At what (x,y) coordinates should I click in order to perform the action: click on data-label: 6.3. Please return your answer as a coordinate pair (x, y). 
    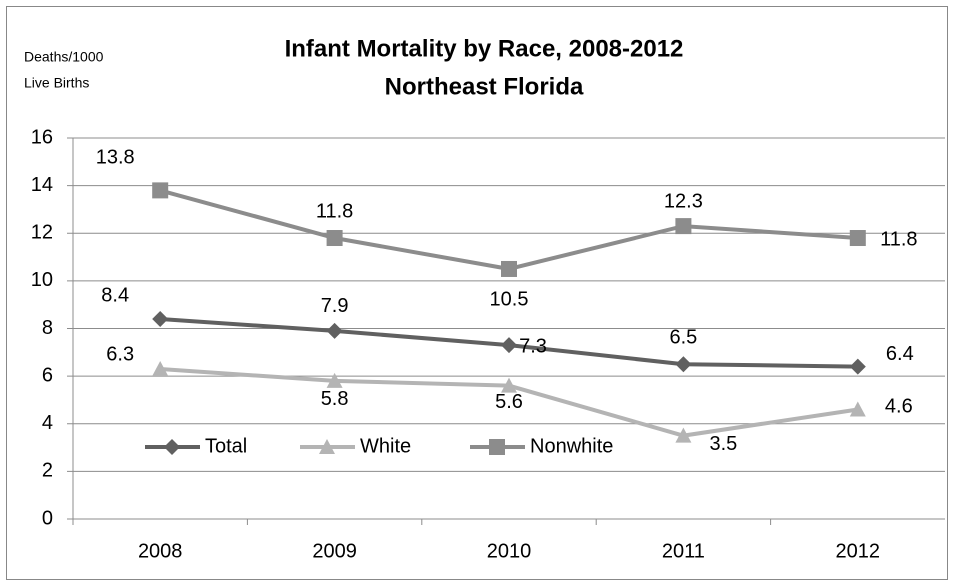
    Looking at the image, I should click on (120, 354).